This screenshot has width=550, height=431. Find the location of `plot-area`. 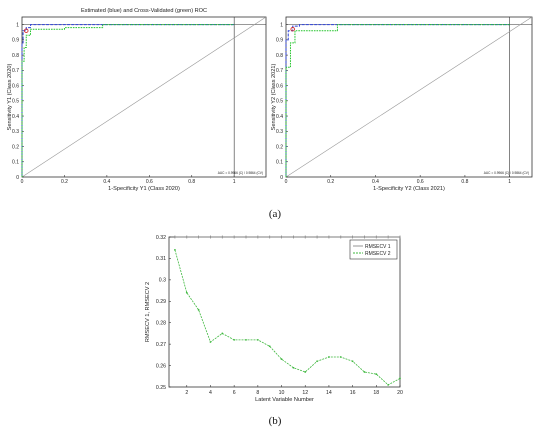

plot-area is located at coordinates (284, 312).